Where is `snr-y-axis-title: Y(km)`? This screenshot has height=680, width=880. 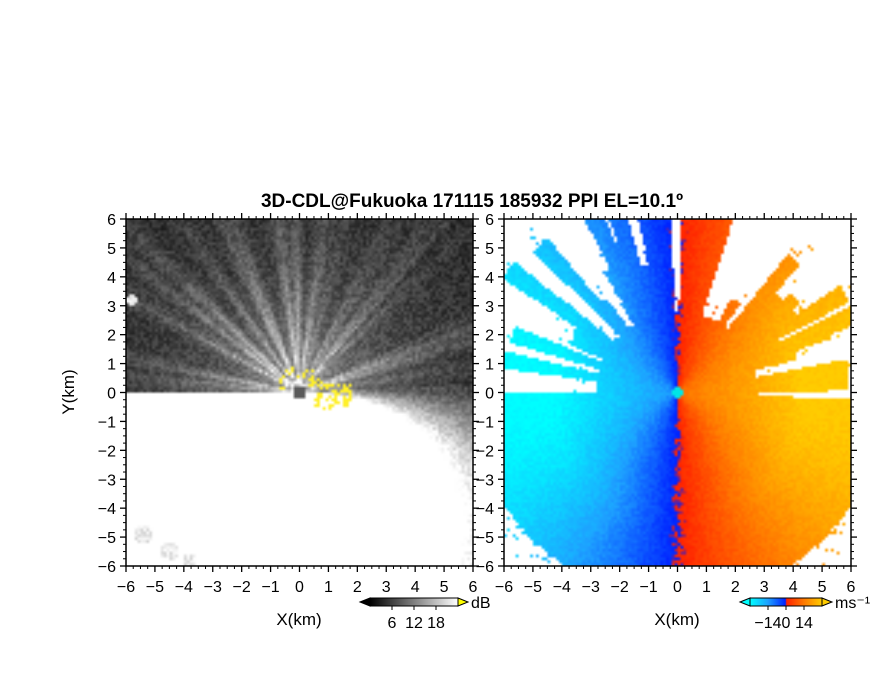 snr-y-axis-title: Y(km) is located at coordinates (68, 391).